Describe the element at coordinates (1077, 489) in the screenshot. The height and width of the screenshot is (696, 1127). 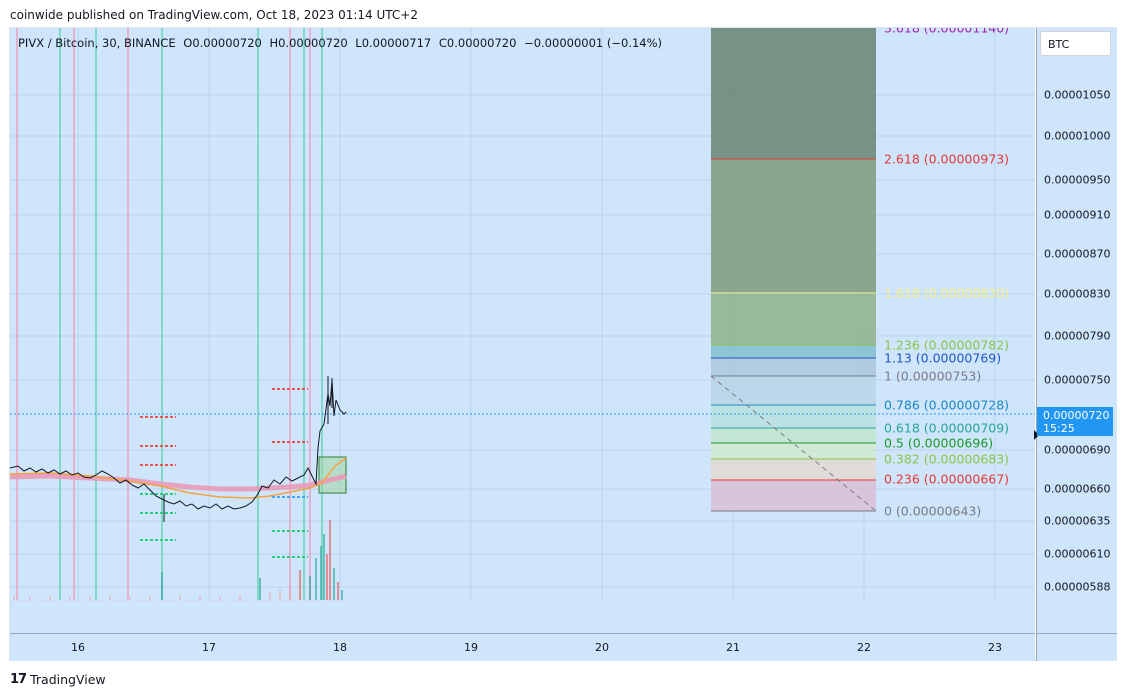
I see `price-tick: 0.00000660` at that location.